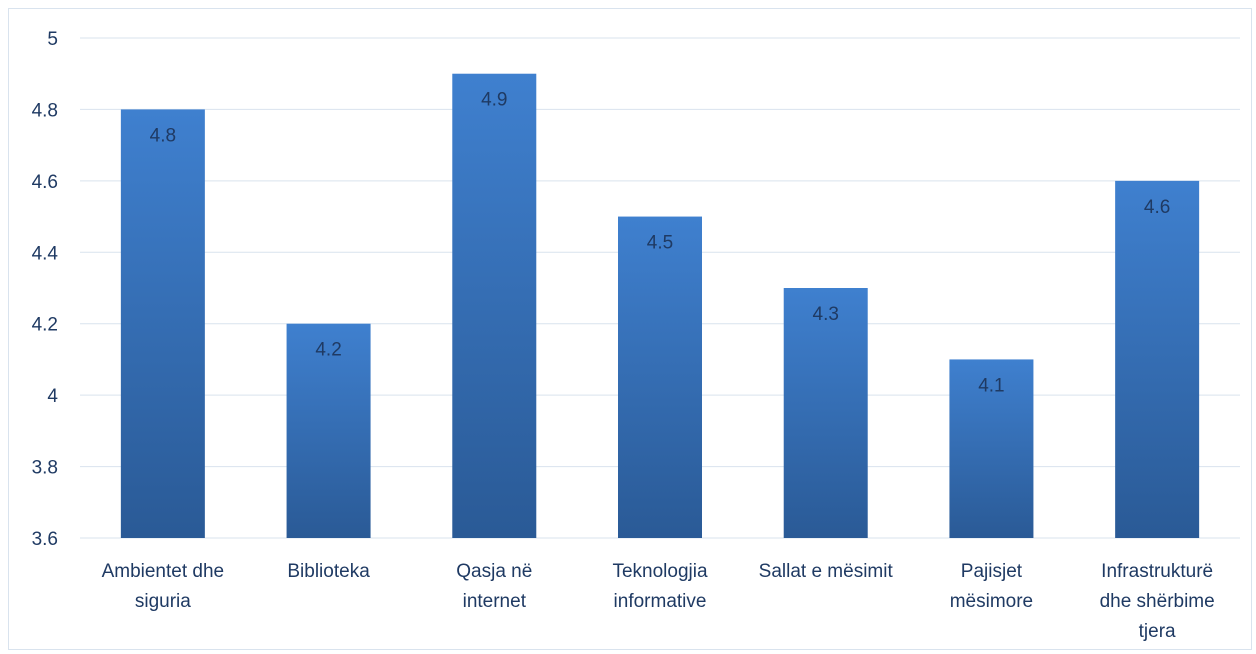 The image size is (1256, 654). I want to click on y-tick-label: 3.8, so click(45, 468).